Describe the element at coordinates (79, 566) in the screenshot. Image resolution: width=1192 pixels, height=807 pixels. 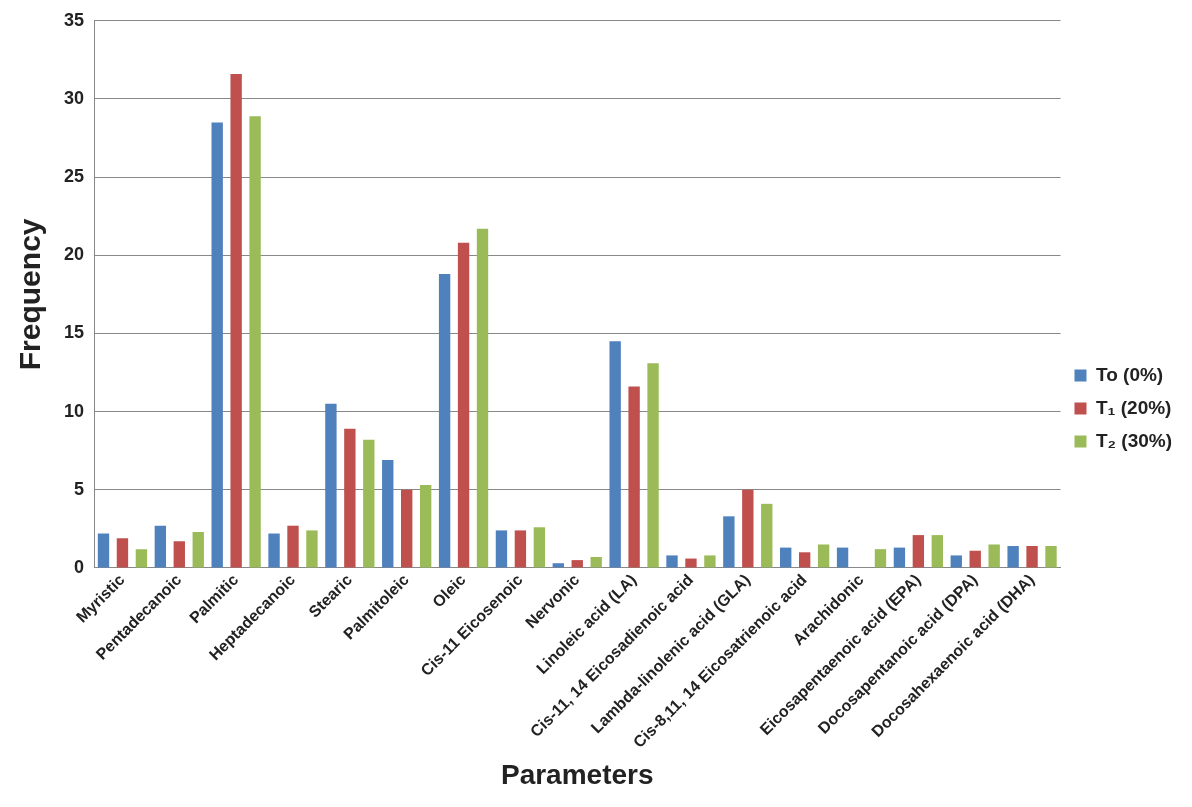
I see `y-tick-label: 0` at that location.